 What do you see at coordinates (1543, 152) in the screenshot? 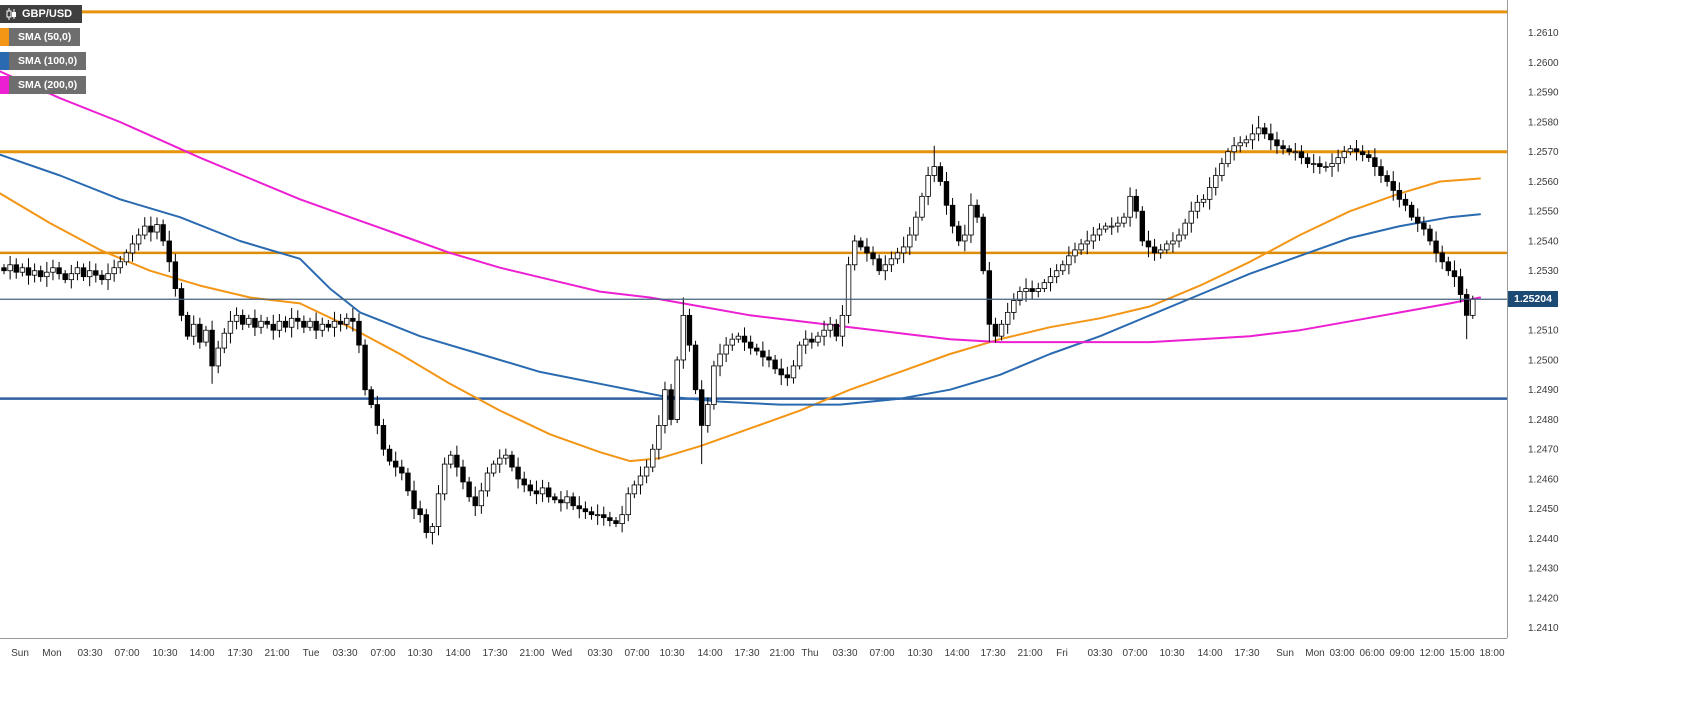
I see `price-tick-label: 1.2570` at bounding box center [1543, 152].